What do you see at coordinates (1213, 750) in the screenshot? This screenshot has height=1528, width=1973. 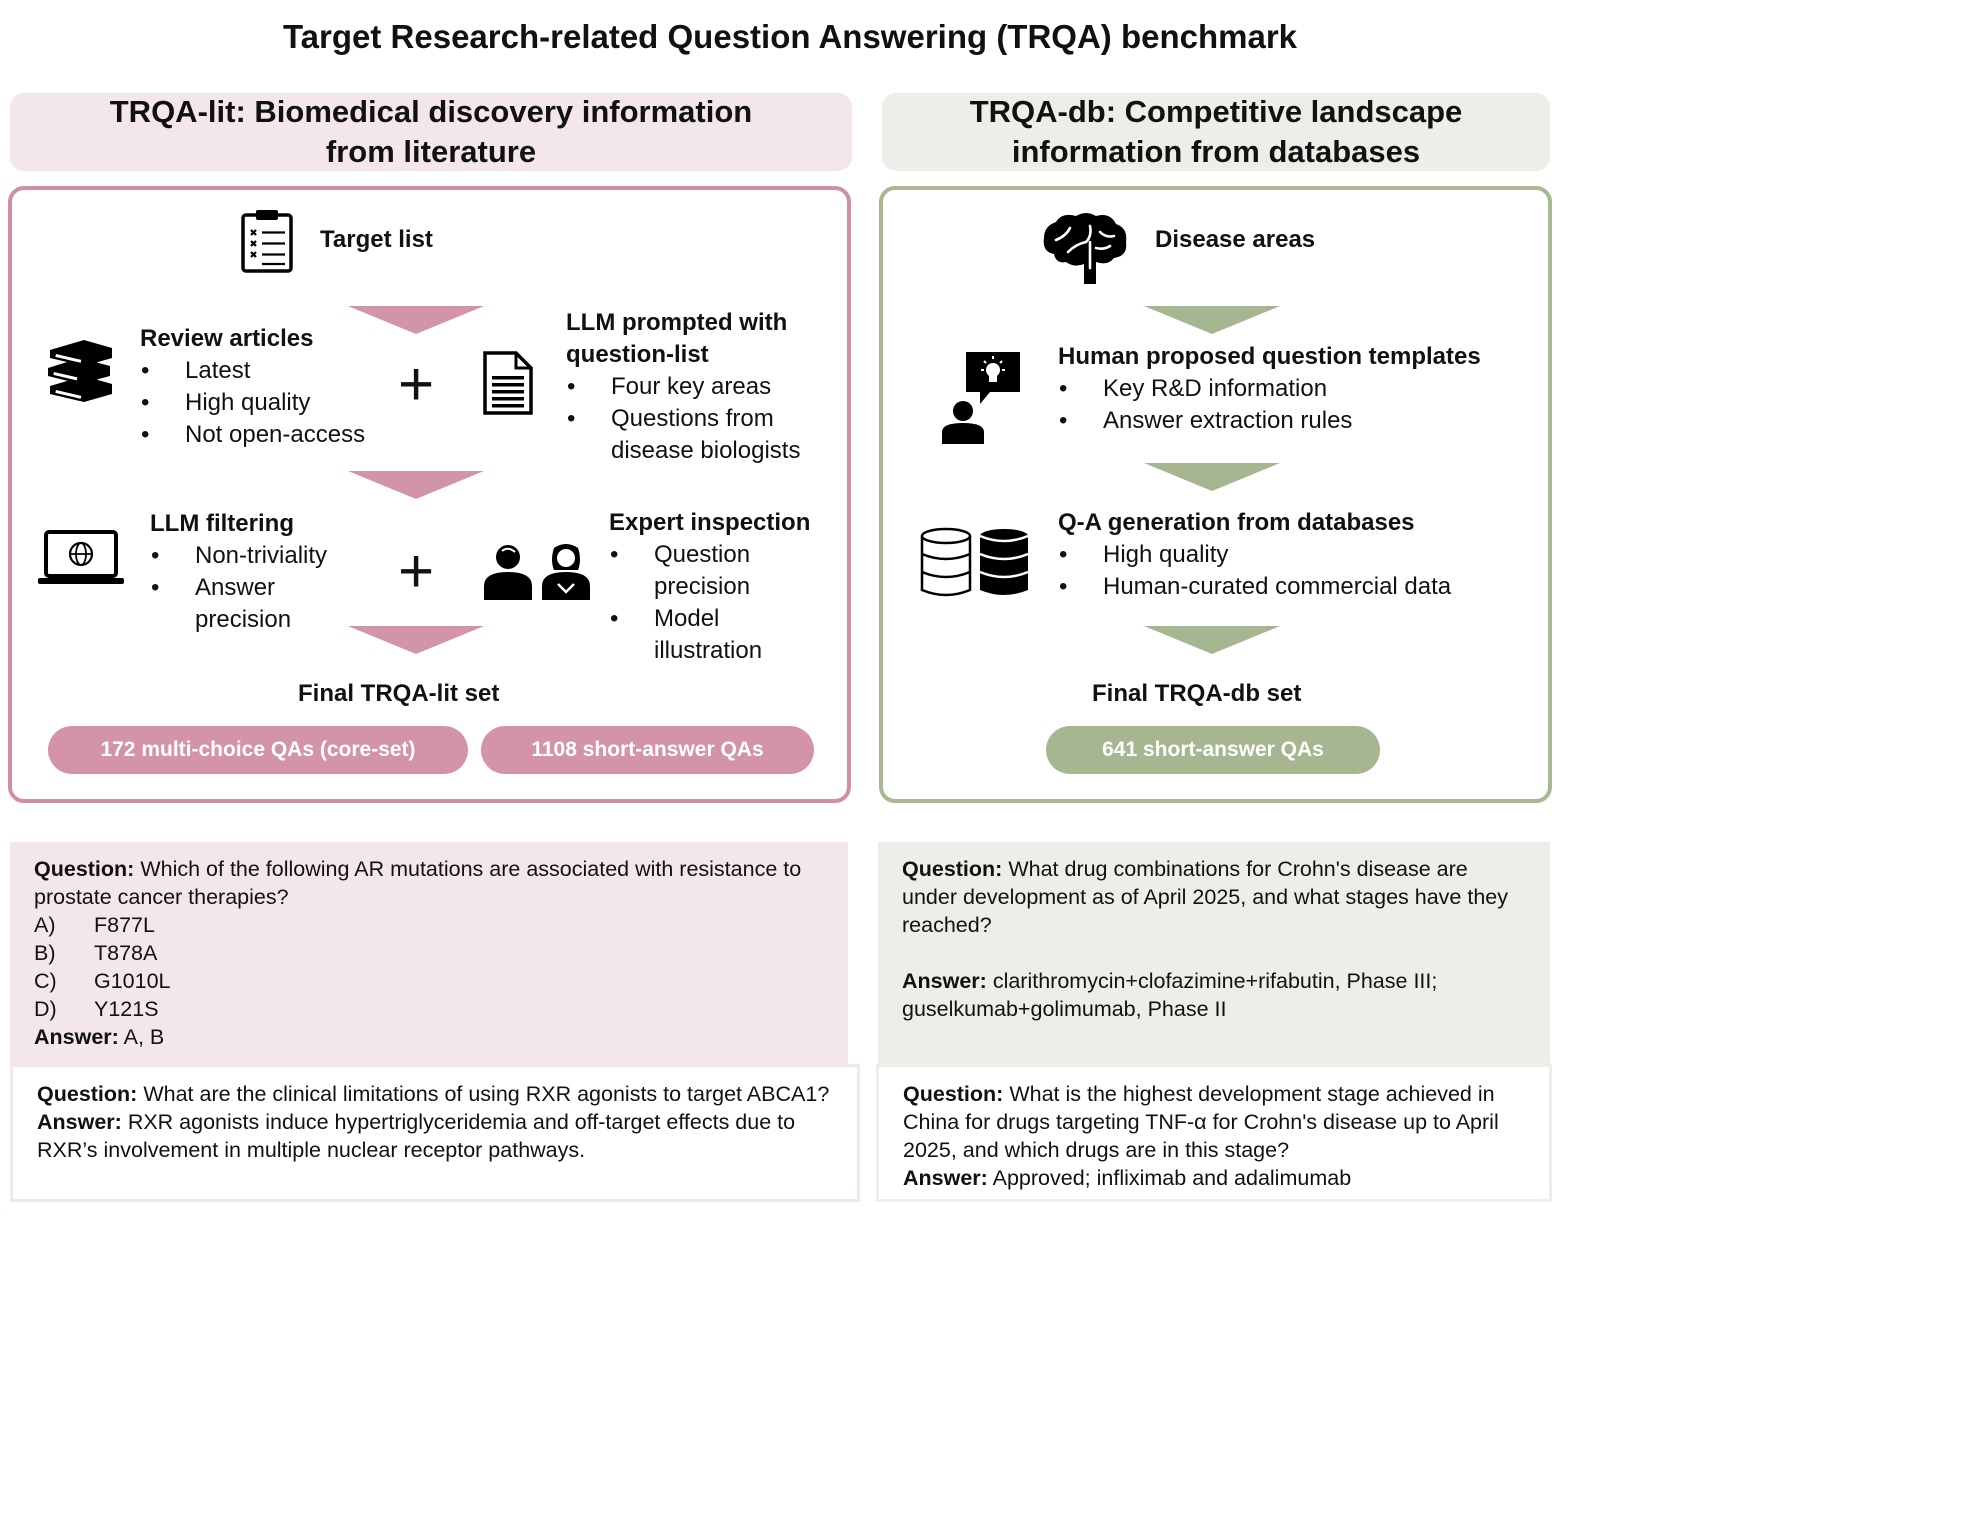 I see `db-shortanswer-pill: 641 short-answer QAs` at bounding box center [1213, 750].